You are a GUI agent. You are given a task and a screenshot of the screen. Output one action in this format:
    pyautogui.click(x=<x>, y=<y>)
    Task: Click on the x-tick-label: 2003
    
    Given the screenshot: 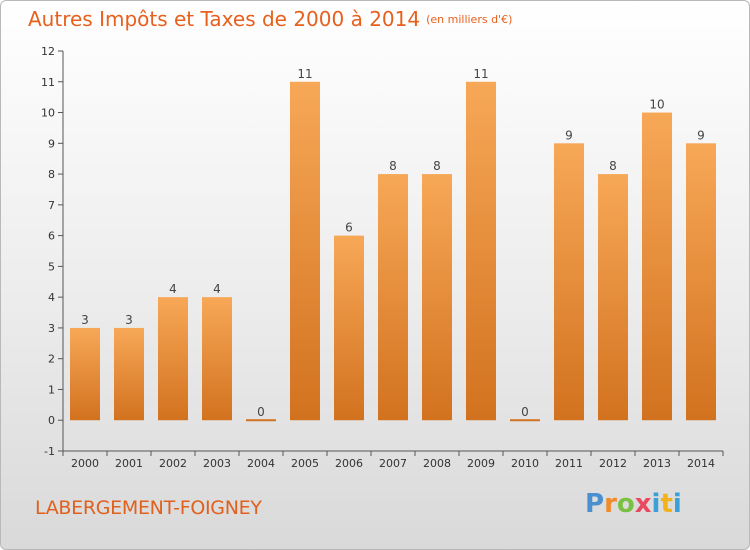 What is the action you would take?
    pyautogui.click(x=217, y=463)
    